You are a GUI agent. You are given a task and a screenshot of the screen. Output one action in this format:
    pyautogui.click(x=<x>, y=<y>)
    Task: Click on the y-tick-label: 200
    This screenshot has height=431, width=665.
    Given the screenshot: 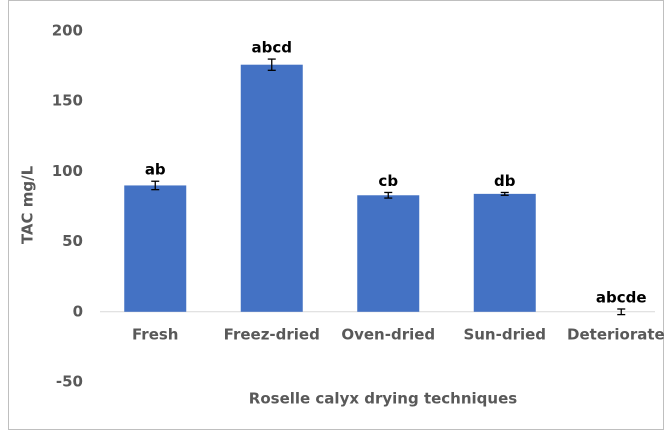 What is the action you would take?
    pyautogui.click(x=67, y=31)
    